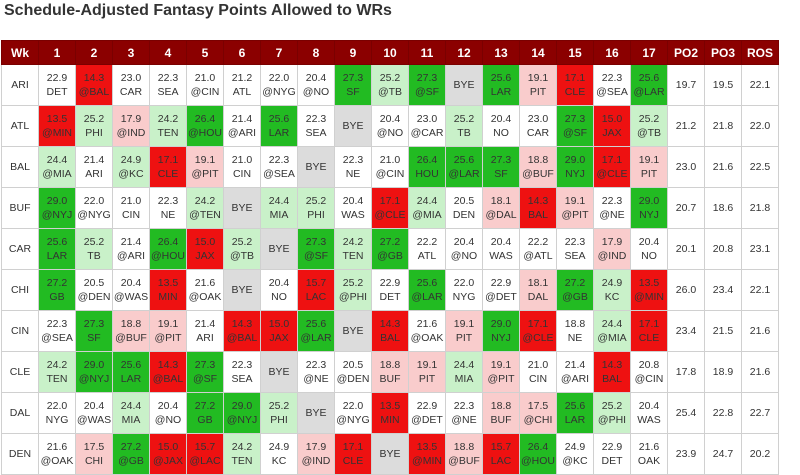 This screenshot has width=800, height=475. I want to click on ros-value: 23.1, so click(760, 249).